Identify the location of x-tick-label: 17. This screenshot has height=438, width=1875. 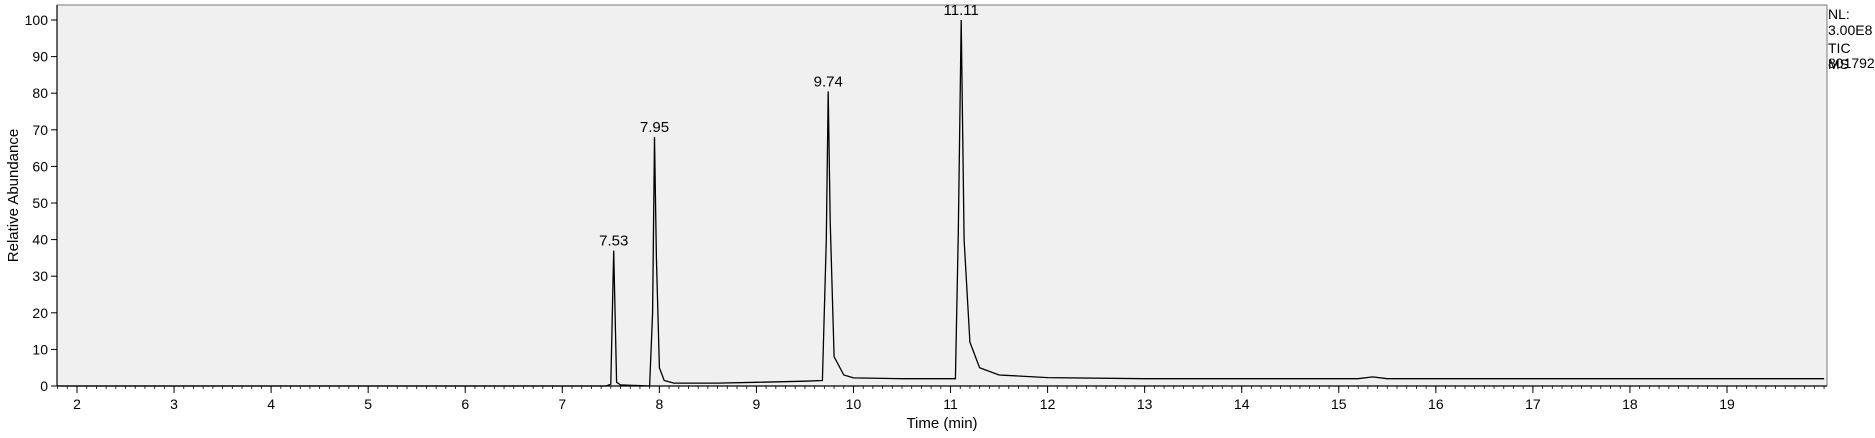
(1533, 404).